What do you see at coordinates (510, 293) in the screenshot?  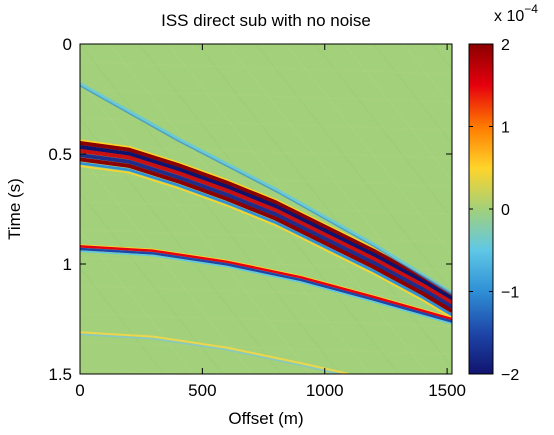 I see `colorbar-tick-label: −1` at bounding box center [510, 293].